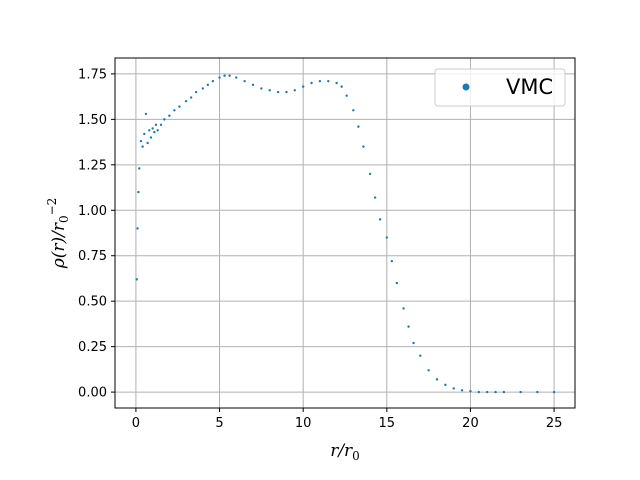 The width and height of the screenshot is (640, 480). Describe the element at coordinates (58, 234) in the screenshot. I see `y-axis-label: ρ(r)/r0−2` at that location.